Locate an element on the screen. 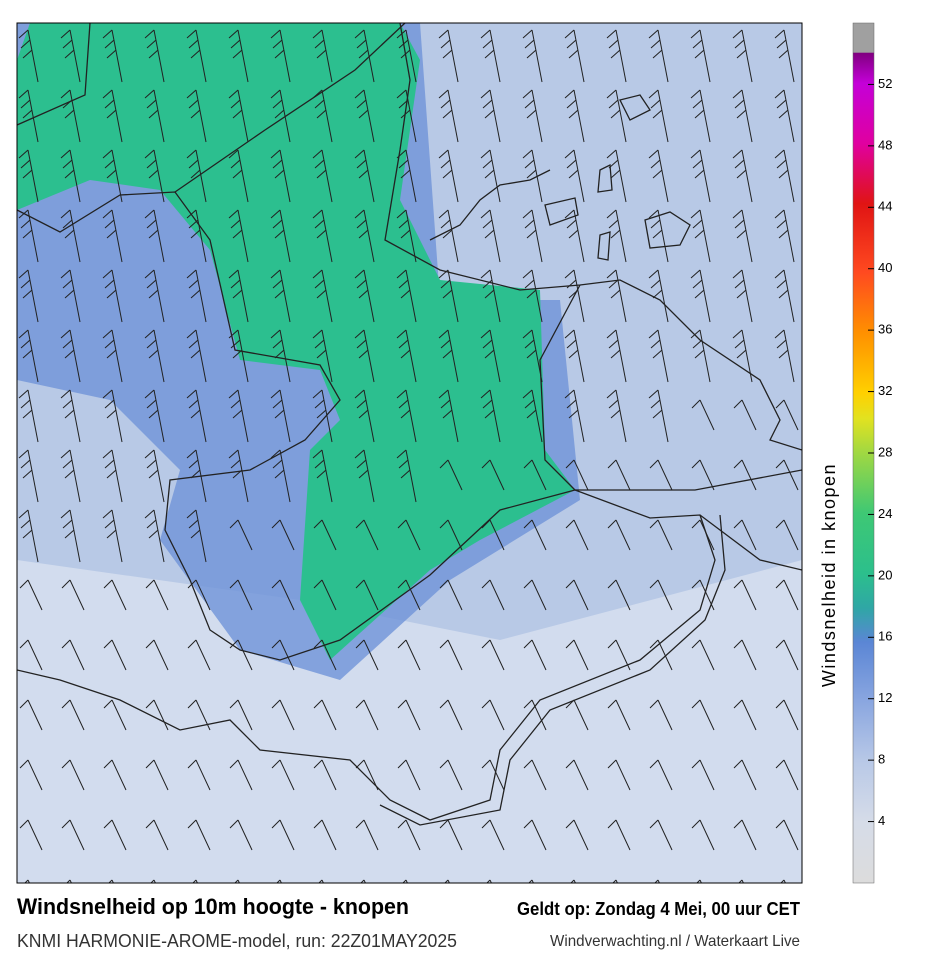  colorbar-tick-label: 52 is located at coordinates (885, 83).